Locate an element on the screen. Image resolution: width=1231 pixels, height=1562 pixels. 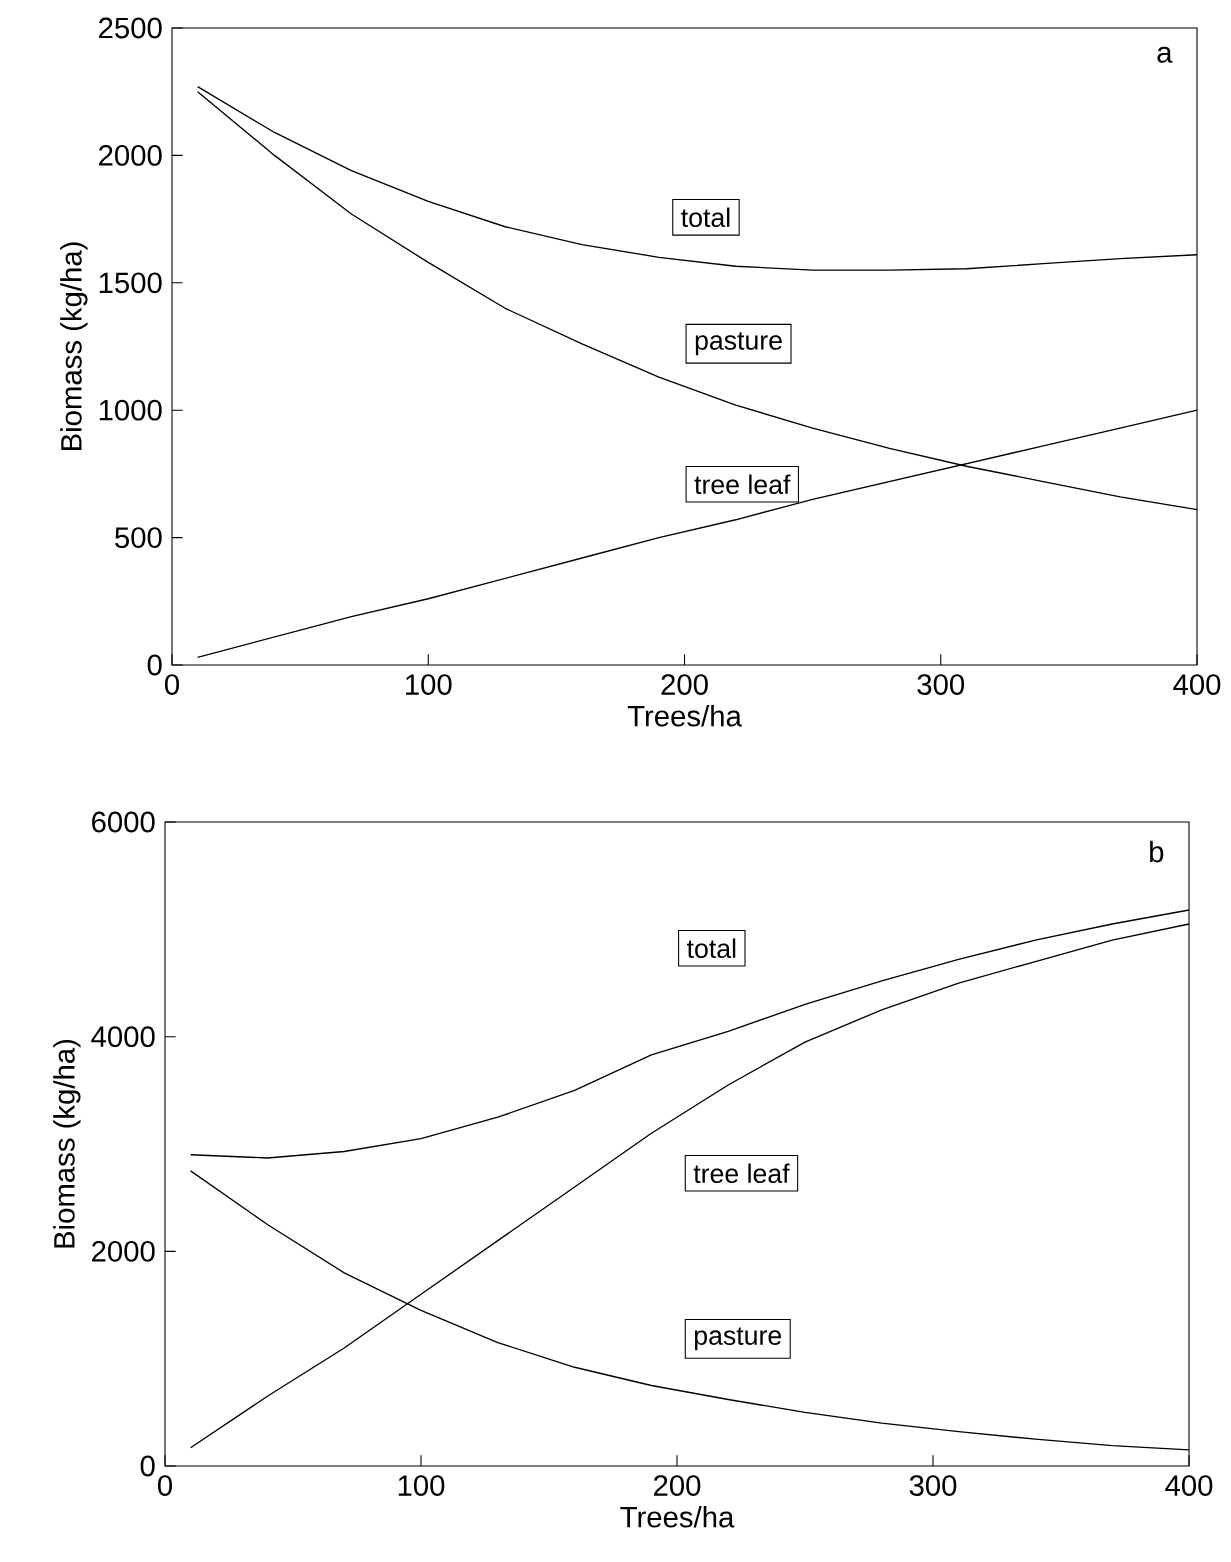
series-label: total is located at coordinates (705, 217).